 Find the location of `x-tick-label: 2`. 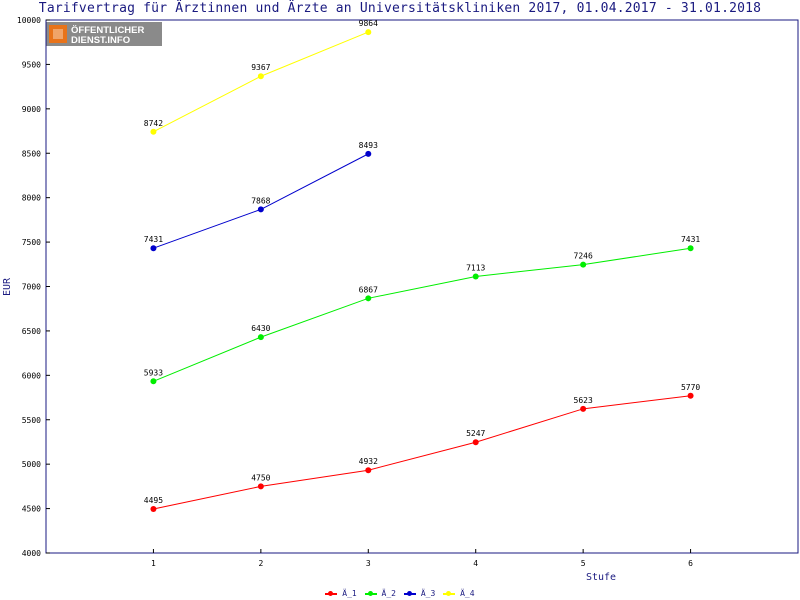

x-tick-label: 2 is located at coordinates (260, 563).